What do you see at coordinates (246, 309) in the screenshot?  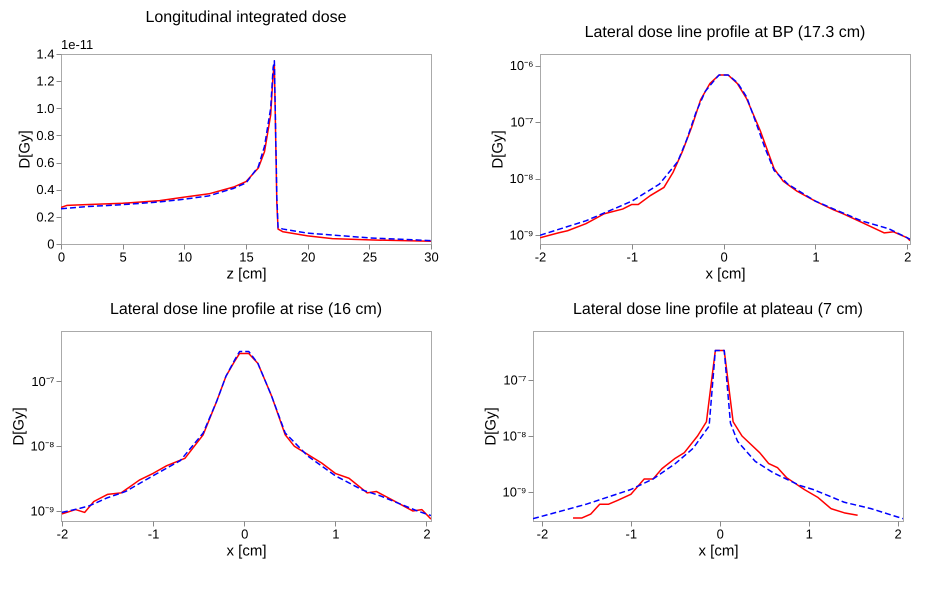 I see `chart-title: Lateral dose line profile at rise (16 cm)` at bounding box center [246, 309].